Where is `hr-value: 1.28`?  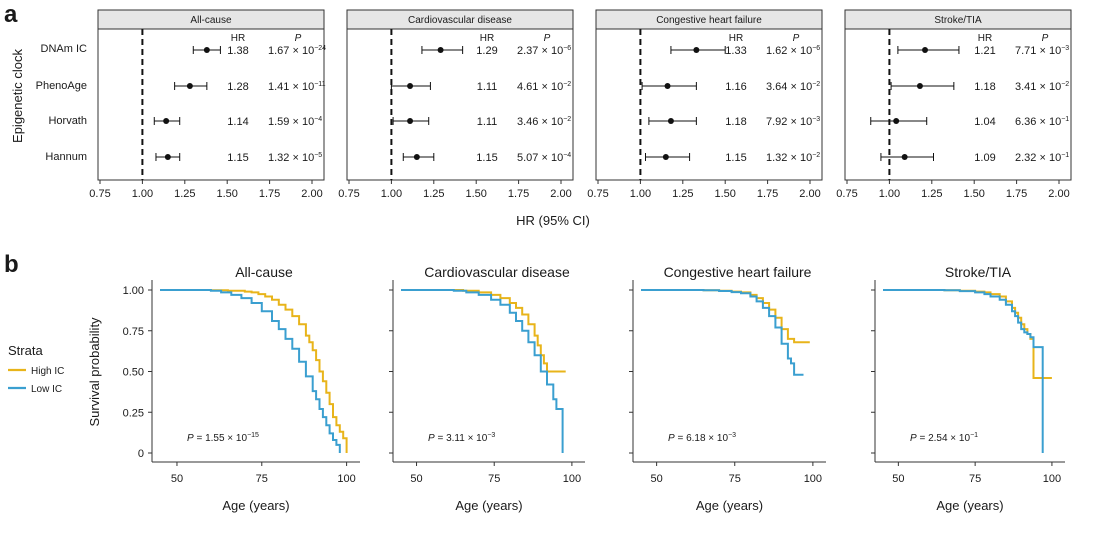 hr-value: 1.28 is located at coordinates (237, 87).